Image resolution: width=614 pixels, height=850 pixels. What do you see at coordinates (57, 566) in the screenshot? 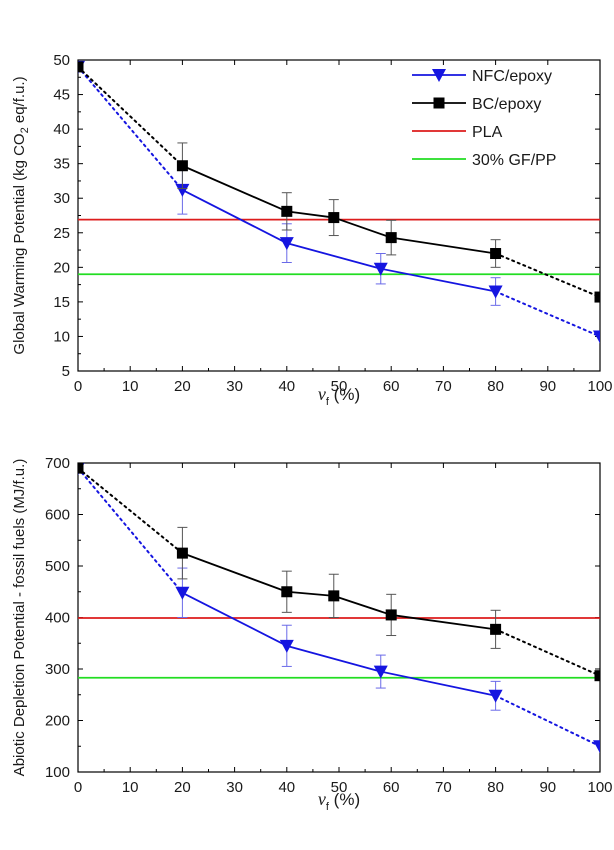
I see `y-tick-label: 500` at bounding box center [57, 566].